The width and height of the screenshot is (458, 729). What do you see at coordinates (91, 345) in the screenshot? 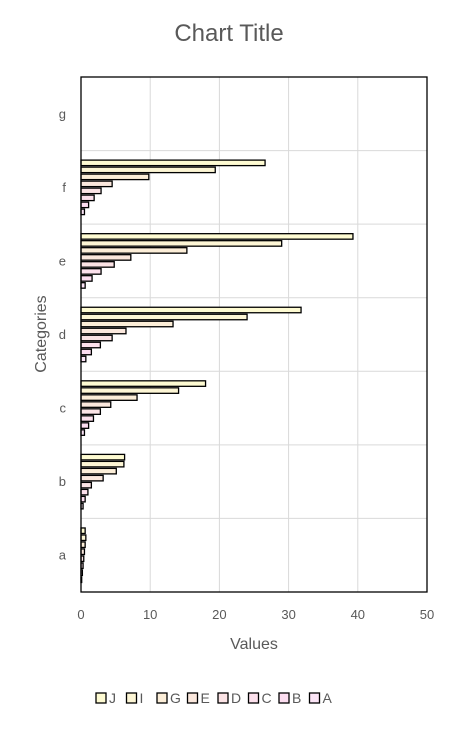
I see `bar-c-d` at bounding box center [91, 345].